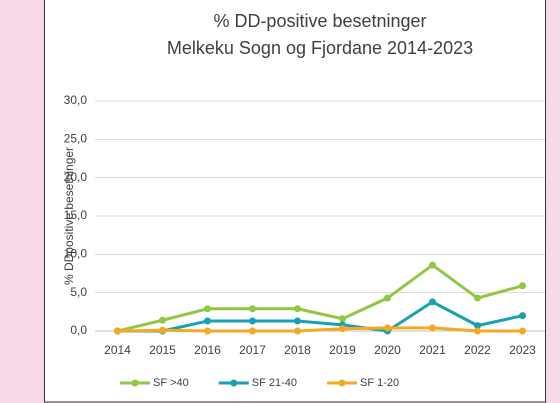 The image size is (560, 403). I want to click on y-axis-label: % DDpositive besetninger, so click(69, 216).